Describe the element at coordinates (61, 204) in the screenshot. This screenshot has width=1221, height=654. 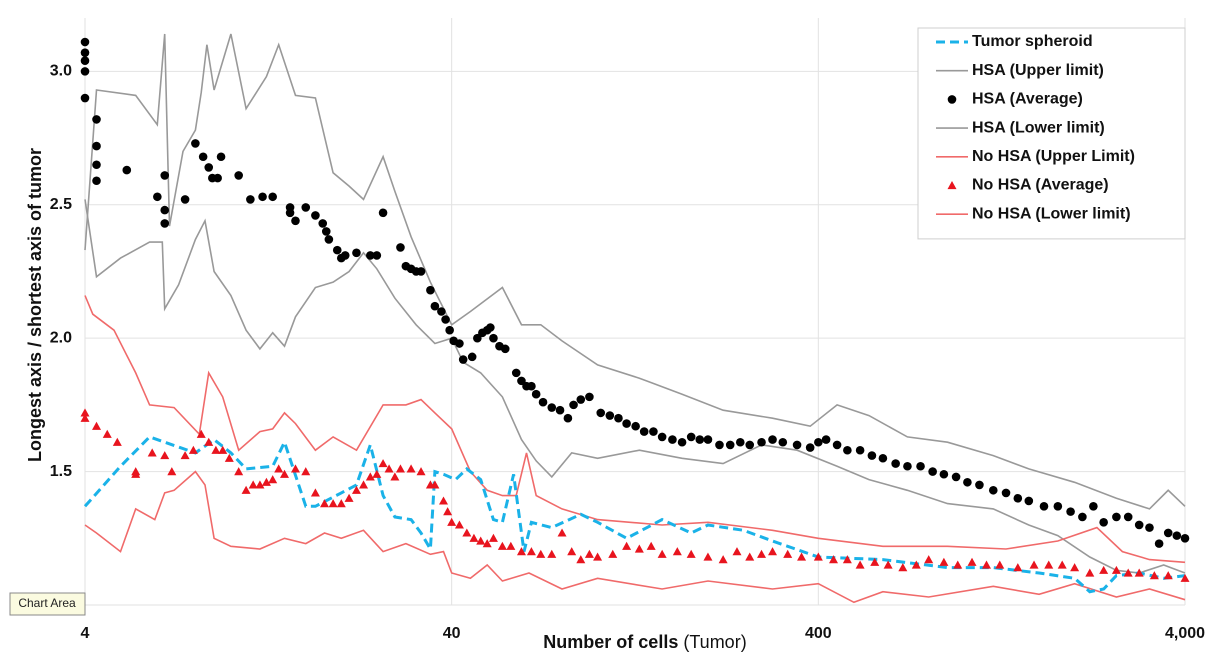
I see `y-tick-label: 2.5` at that location.